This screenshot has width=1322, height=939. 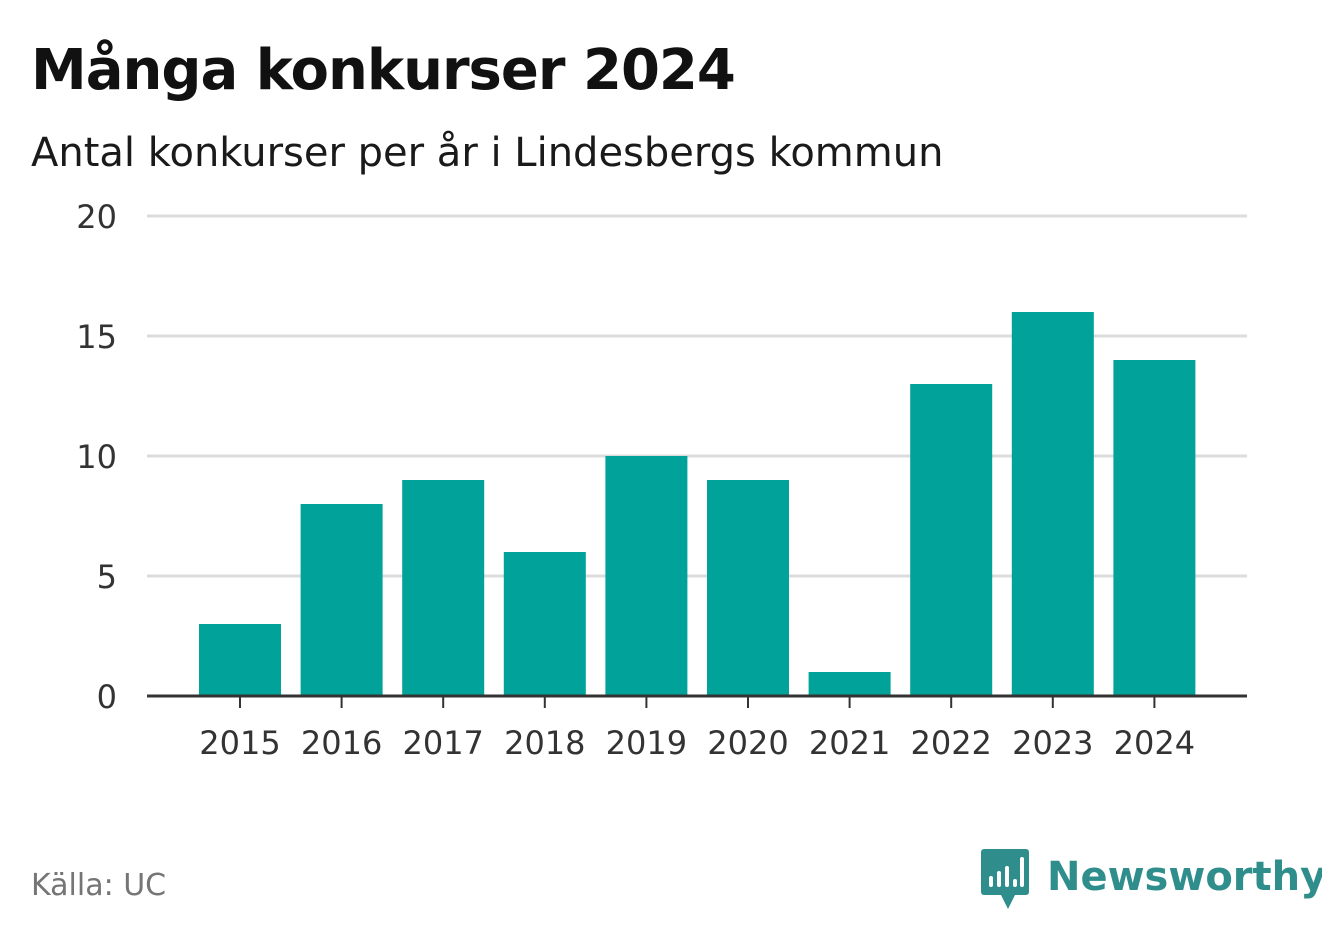 I want to click on y-tick-label-0: 0, so click(x=107, y=697).